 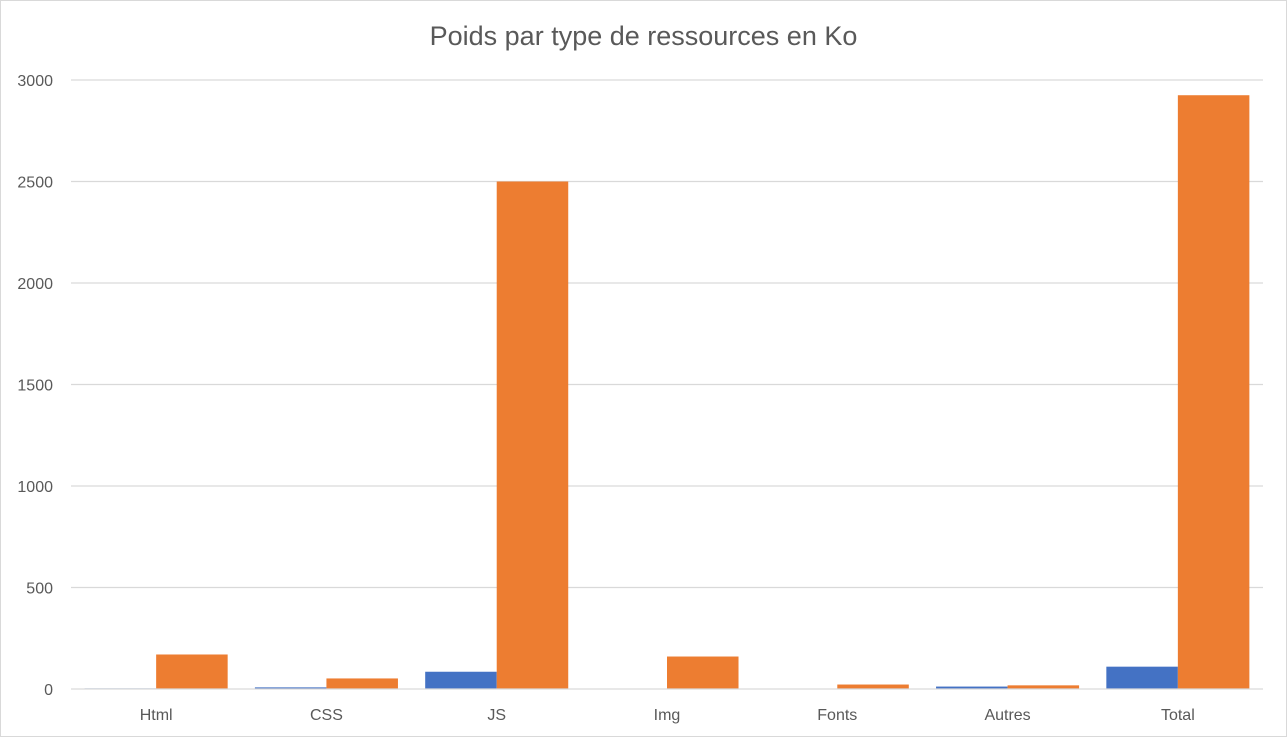 What do you see at coordinates (35, 487) in the screenshot?
I see `y-tick-label: 1000` at bounding box center [35, 487].